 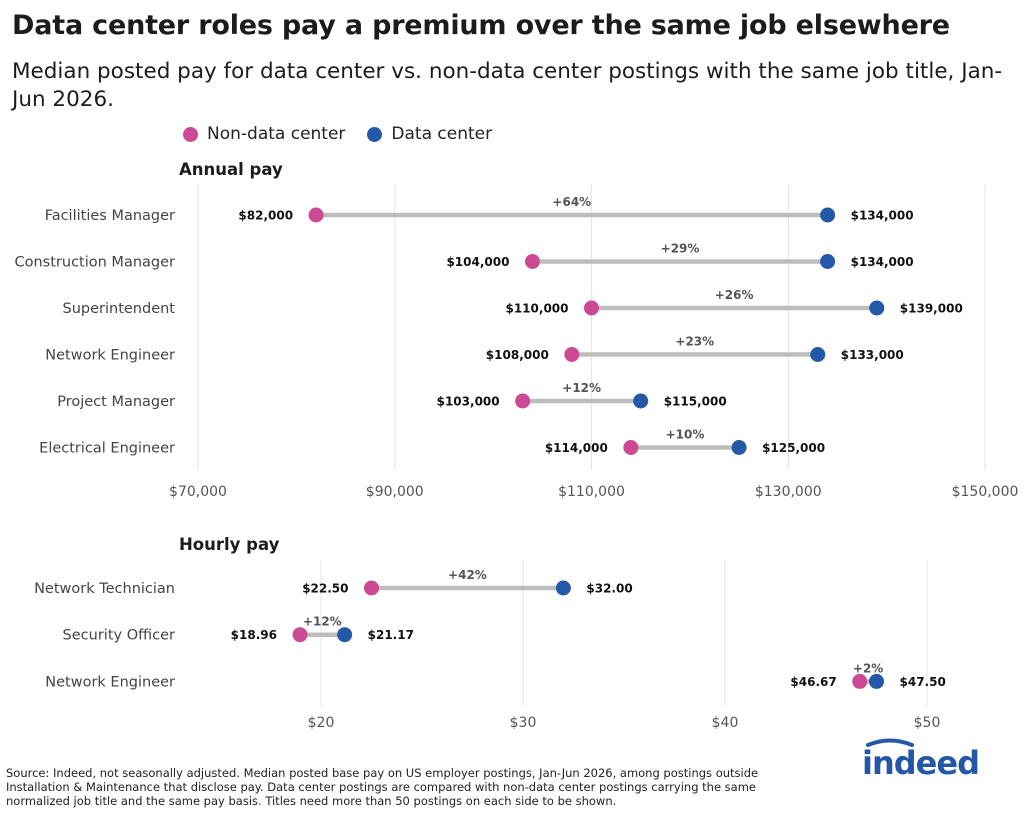 What do you see at coordinates (931, 309) in the screenshot?
I see `value-label-data-center: $139,000` at bounding box center [931, 309].